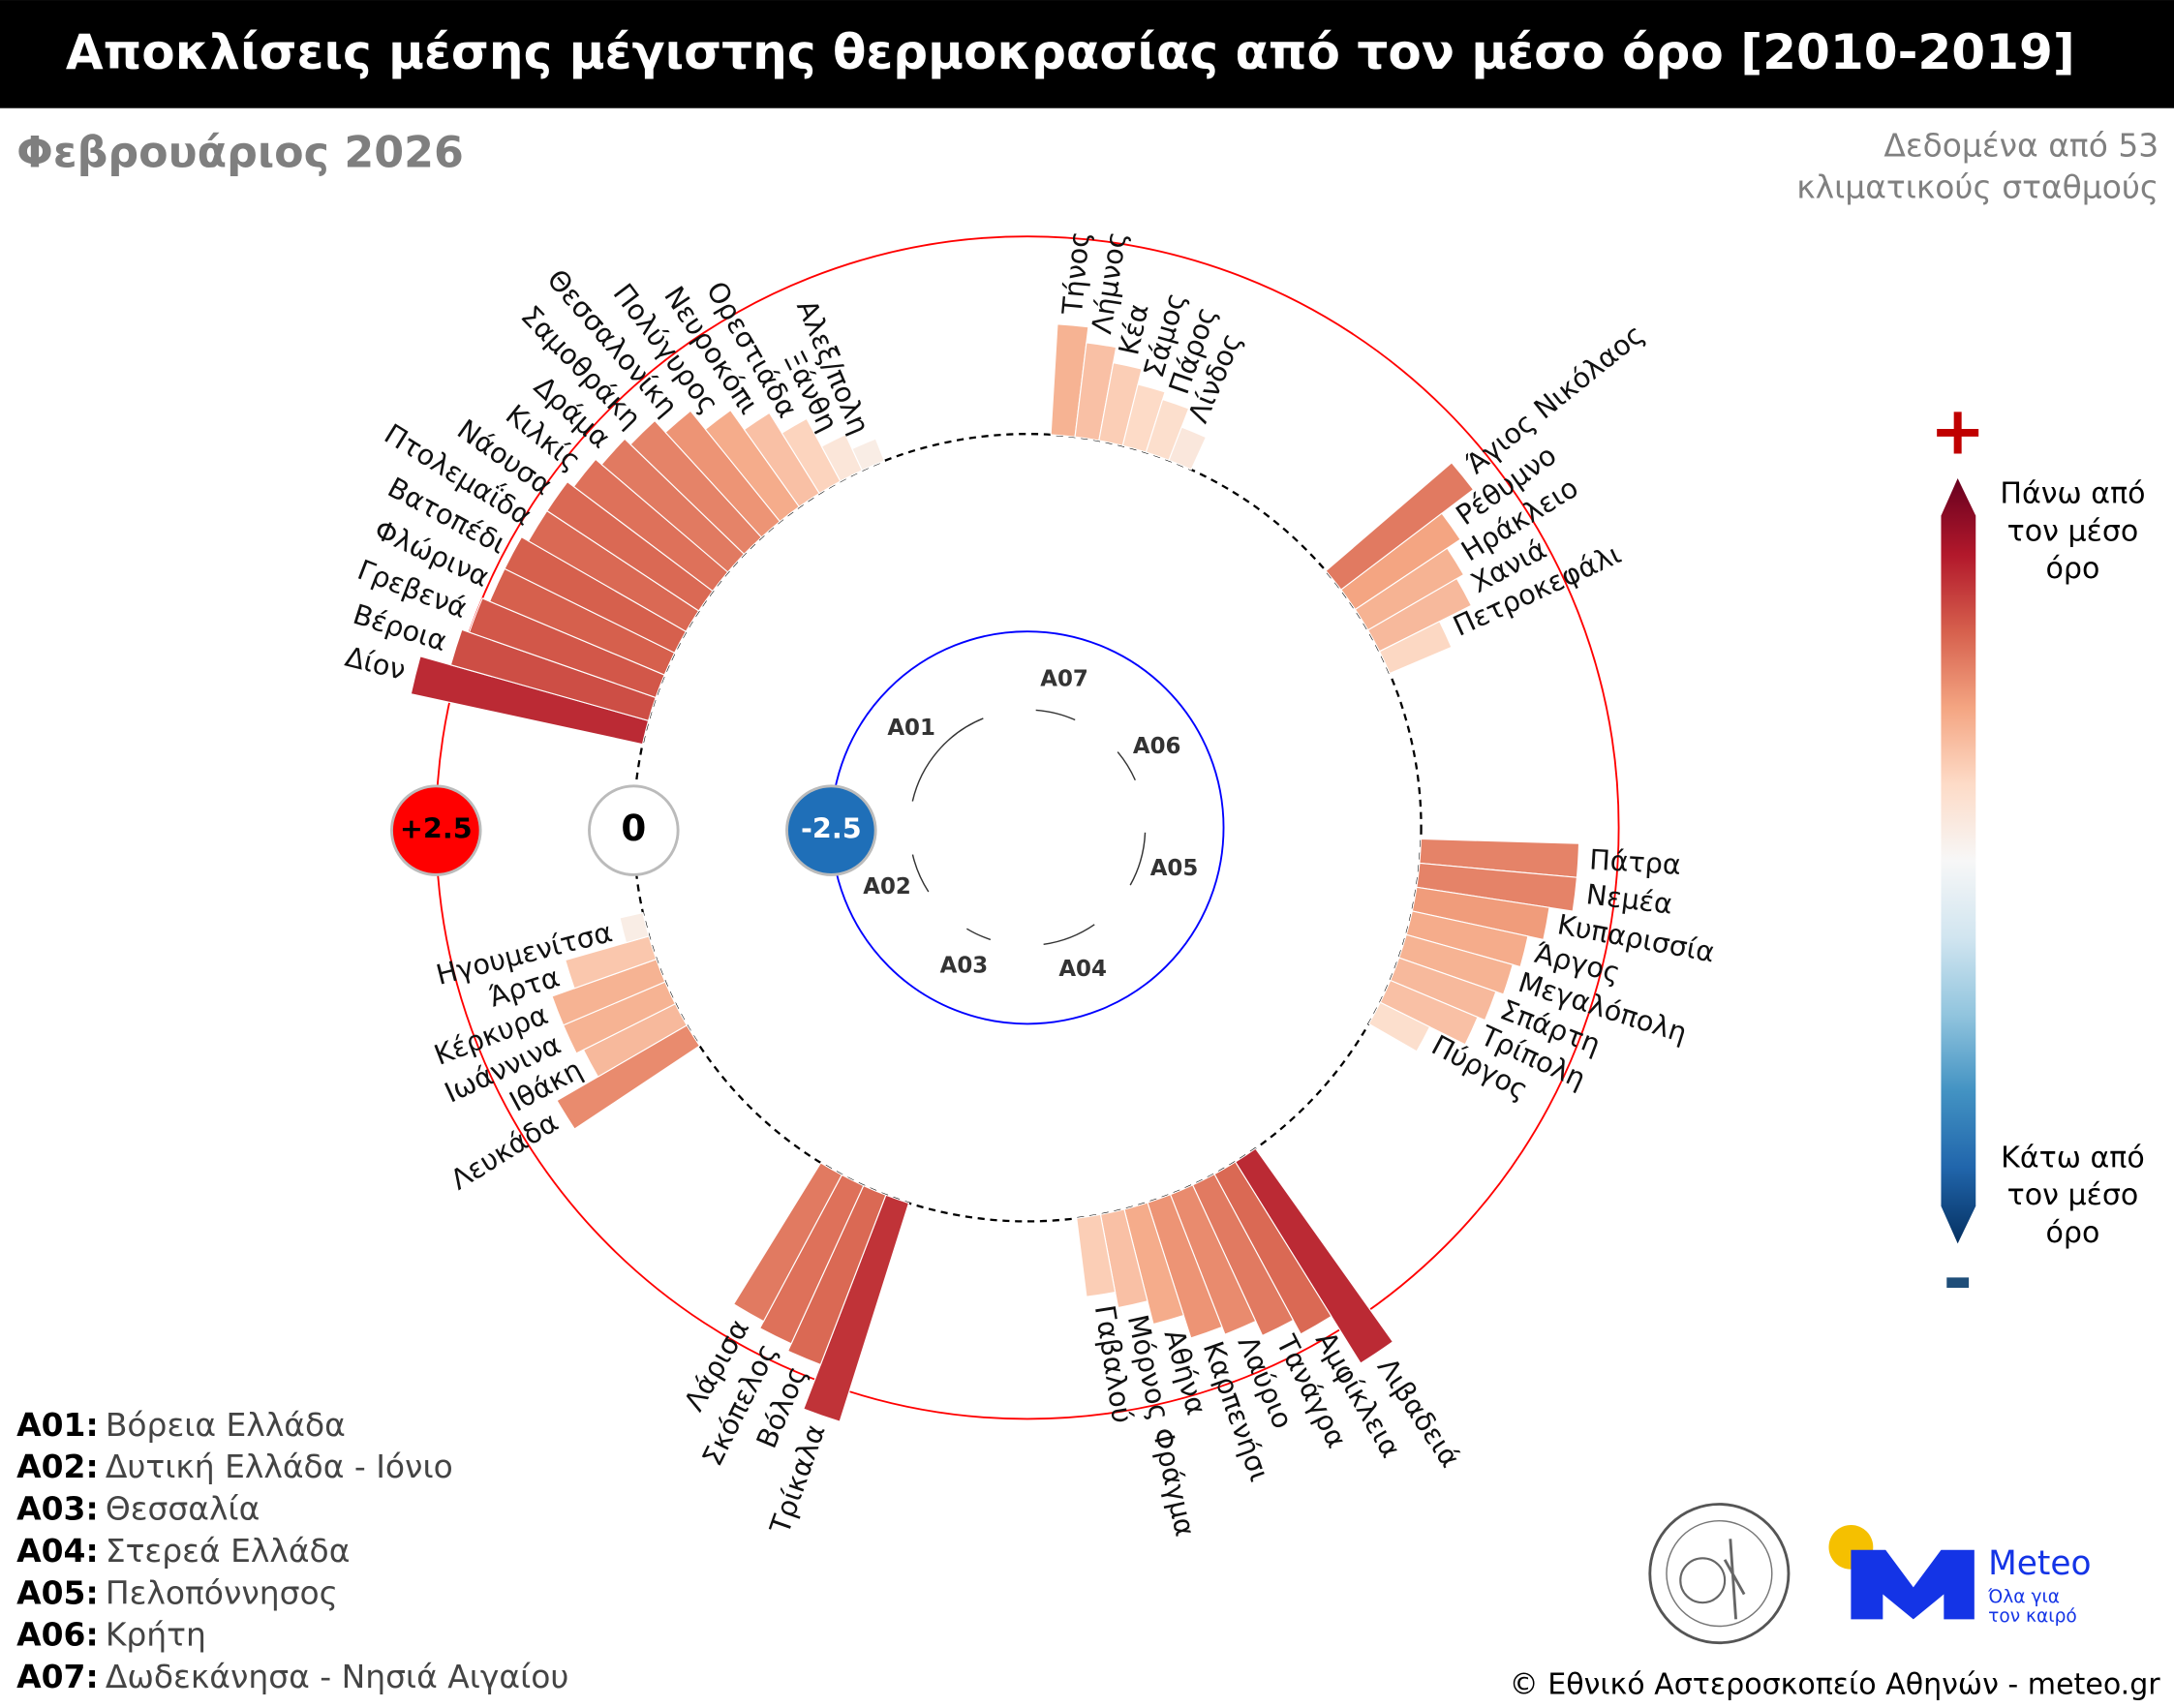  Describe the element at coordinates (240, 152) in the screenshot. I see `subtitle: Φεβρουάριος 2026` at that location.